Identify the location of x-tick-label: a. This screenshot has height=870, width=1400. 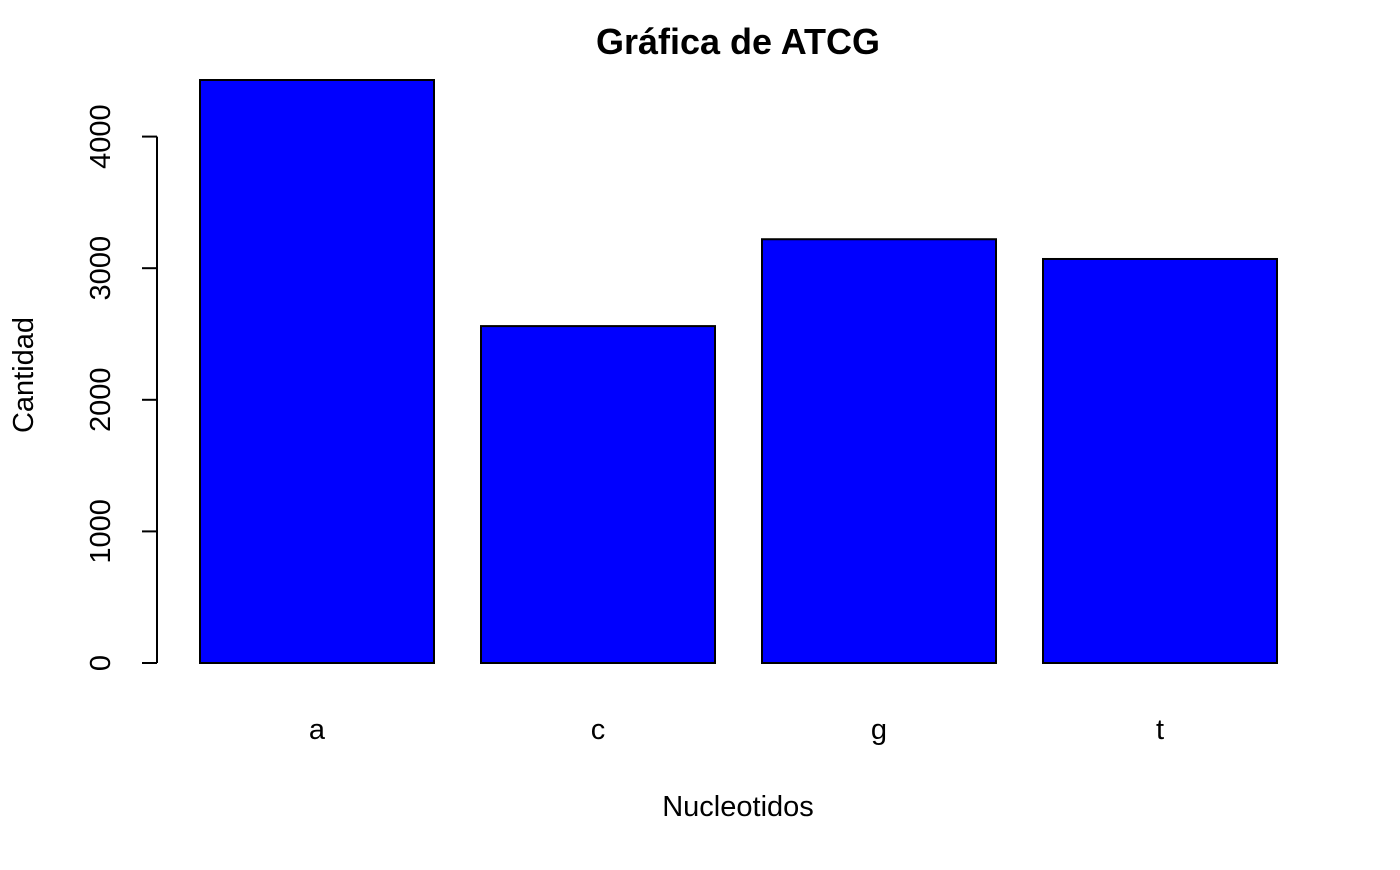
(317, 730).